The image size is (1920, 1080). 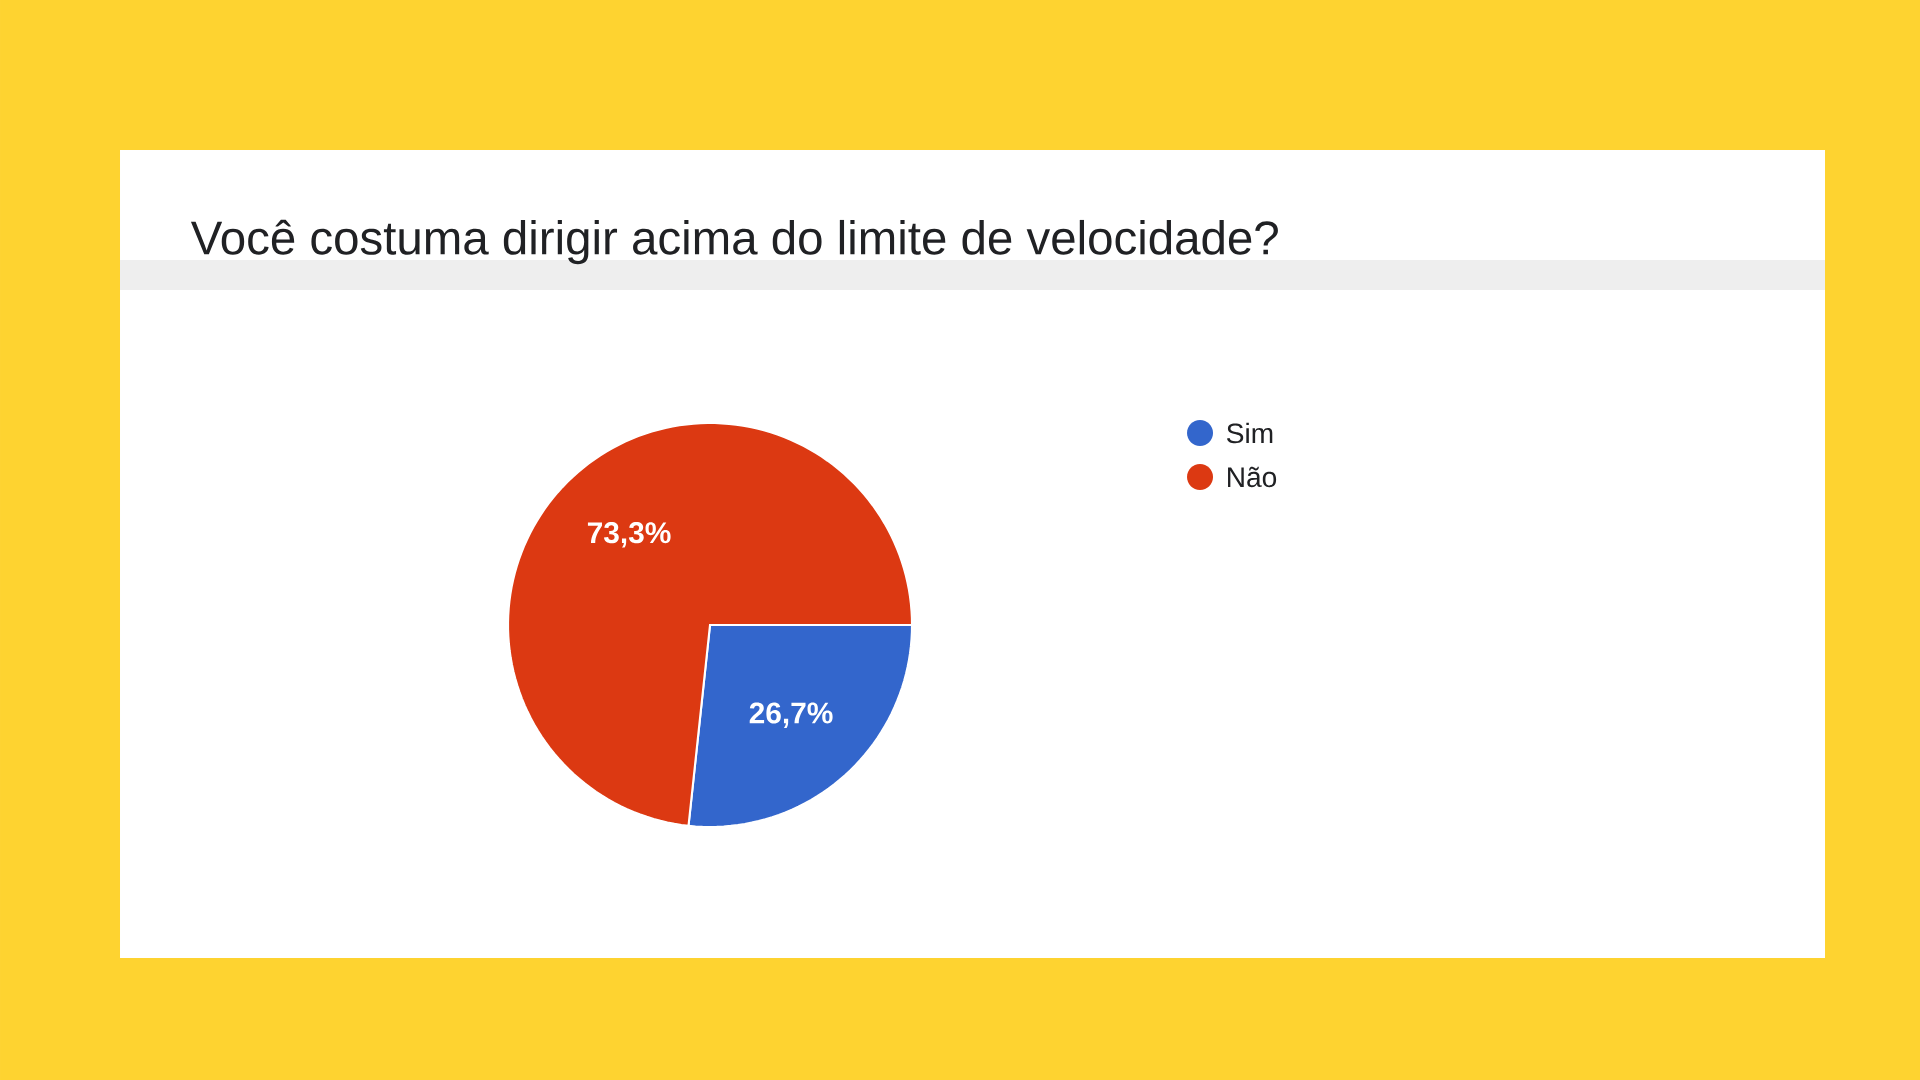 I want to click on data-label: 26,7%, so click(x=791, y=715).